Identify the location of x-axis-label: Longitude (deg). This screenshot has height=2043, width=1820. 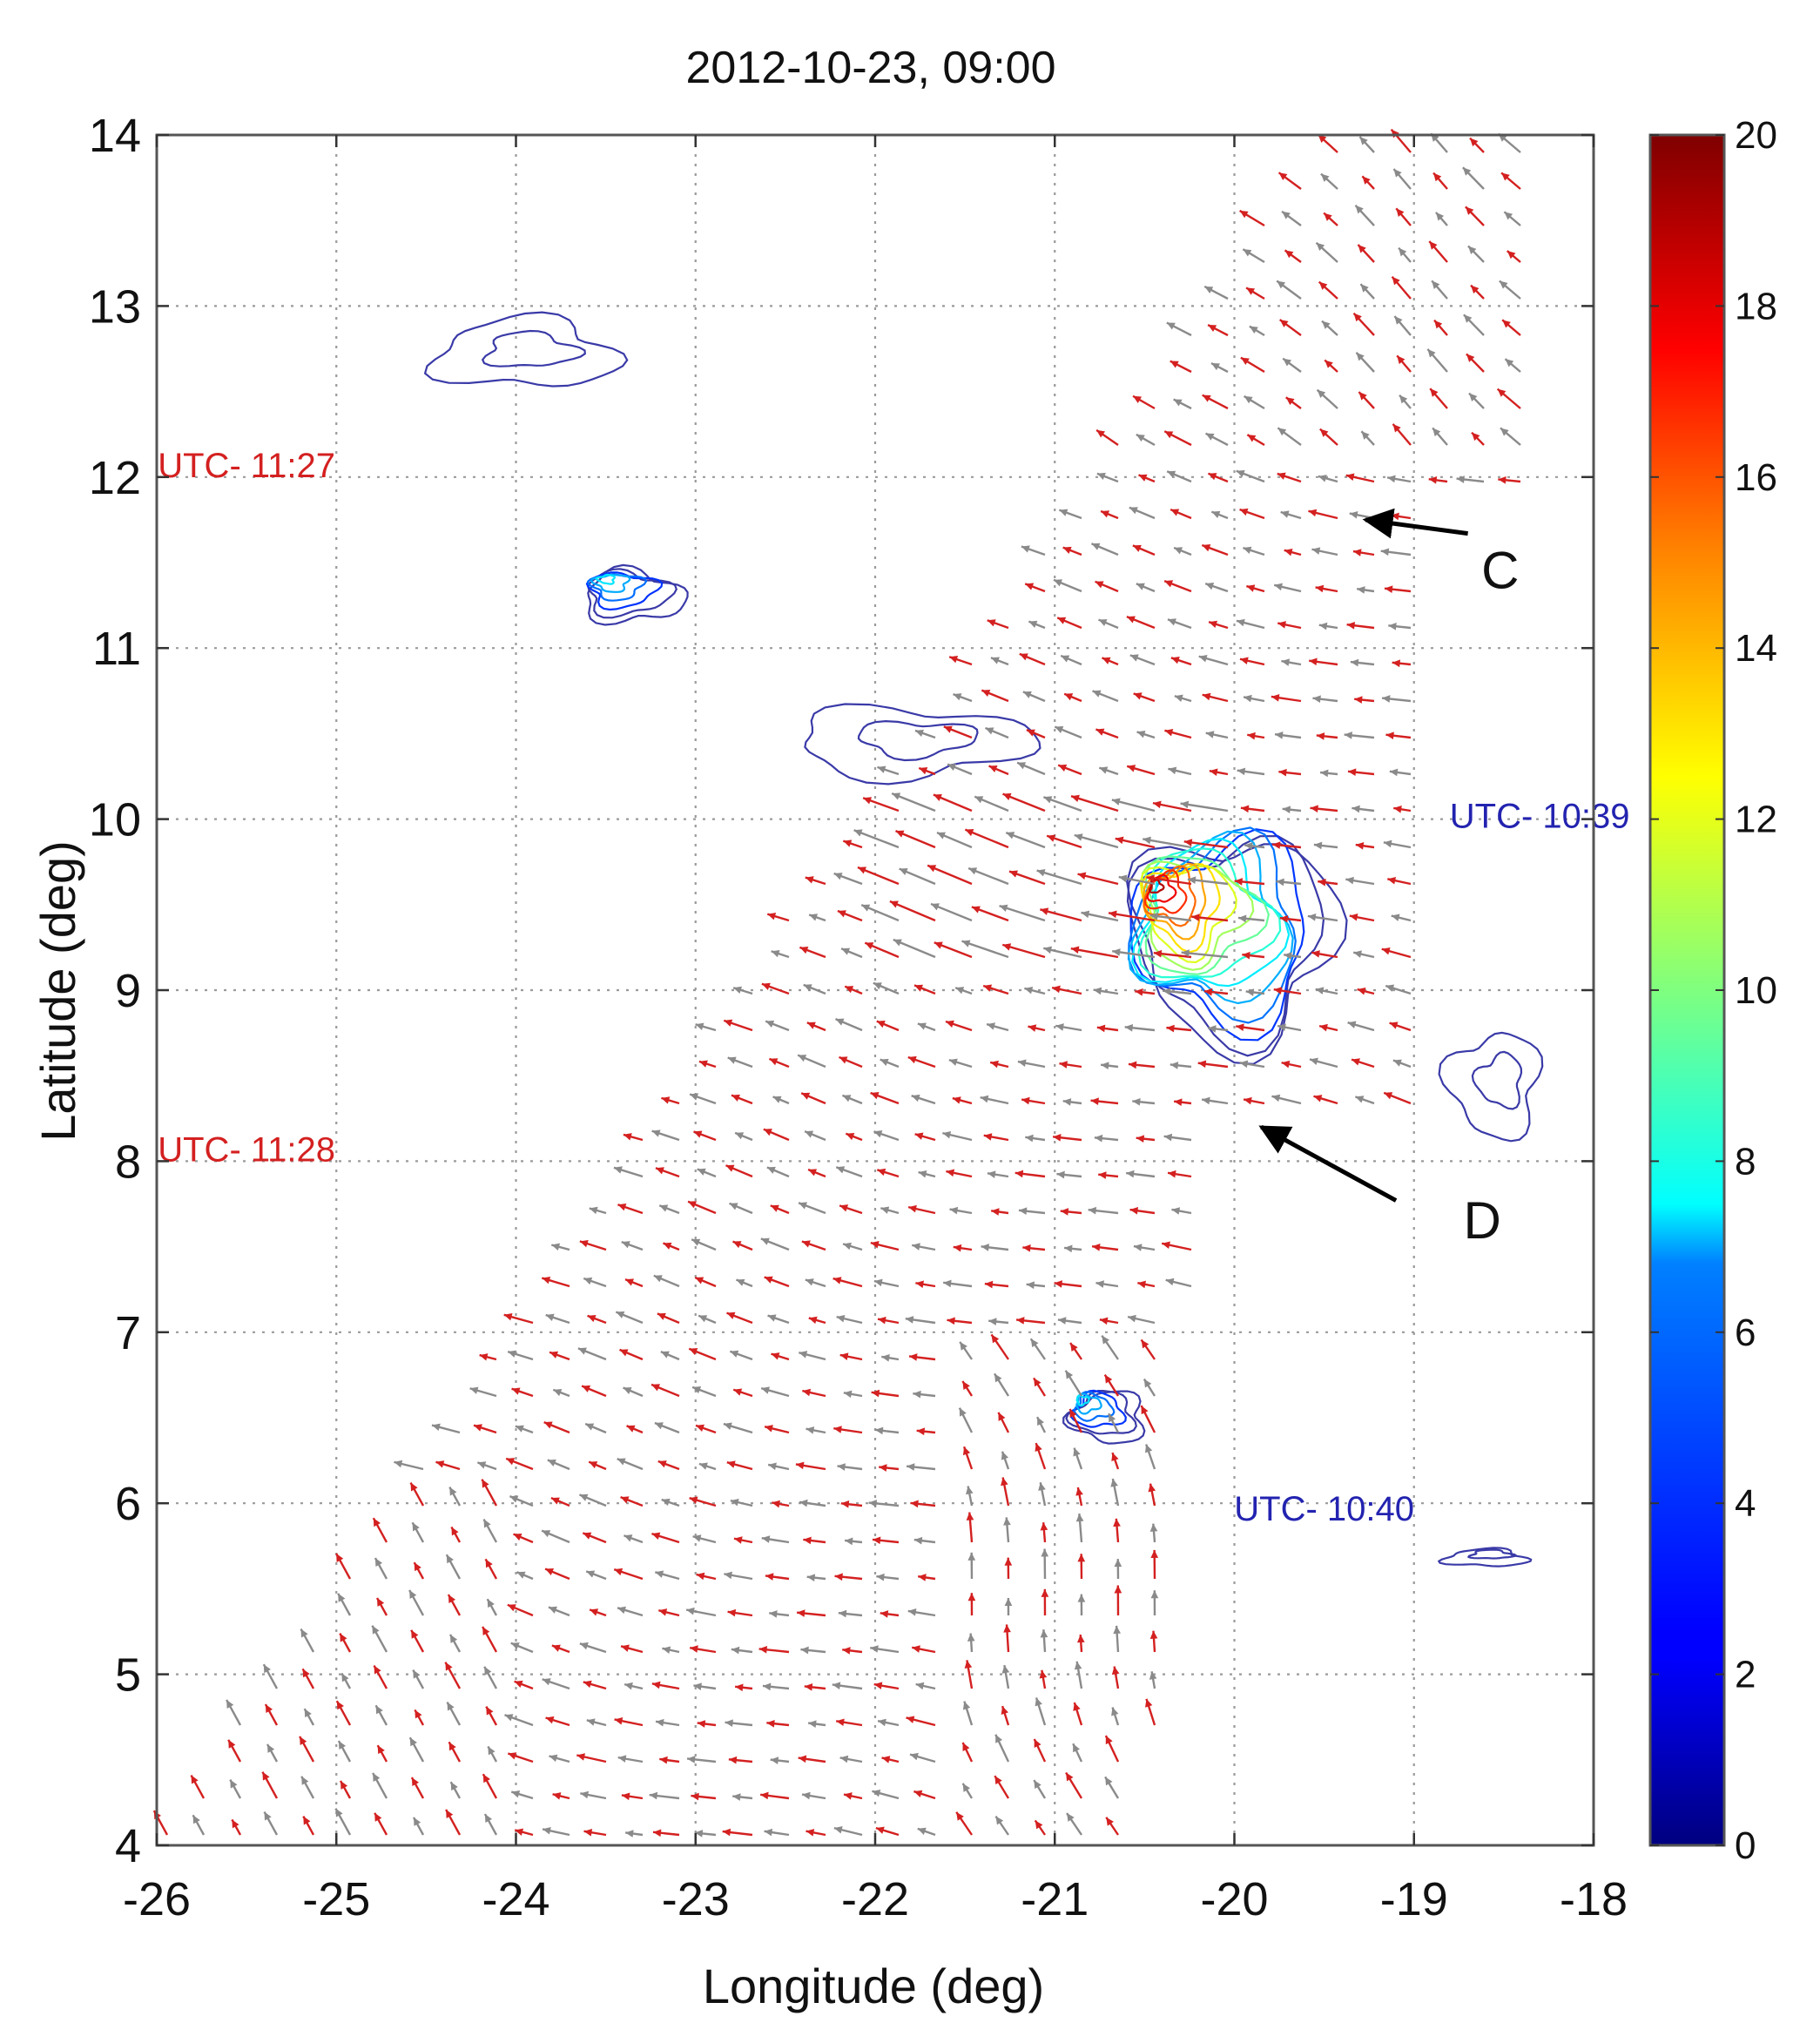
(873, 1986).